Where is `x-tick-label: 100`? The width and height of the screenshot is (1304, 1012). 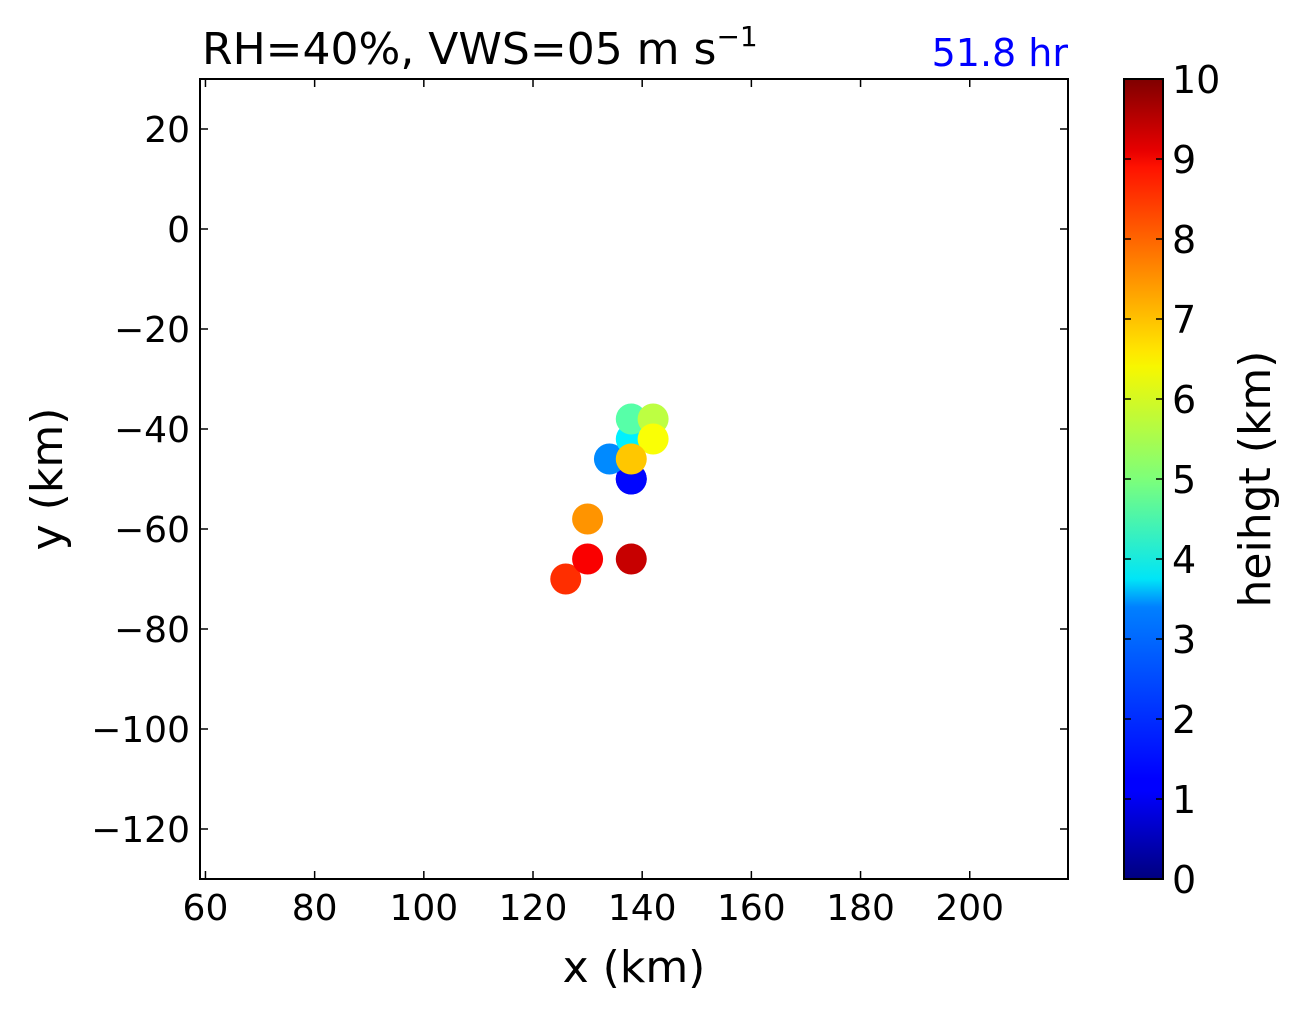
x-tick-label: 100 is located at coordinates (423, 908).